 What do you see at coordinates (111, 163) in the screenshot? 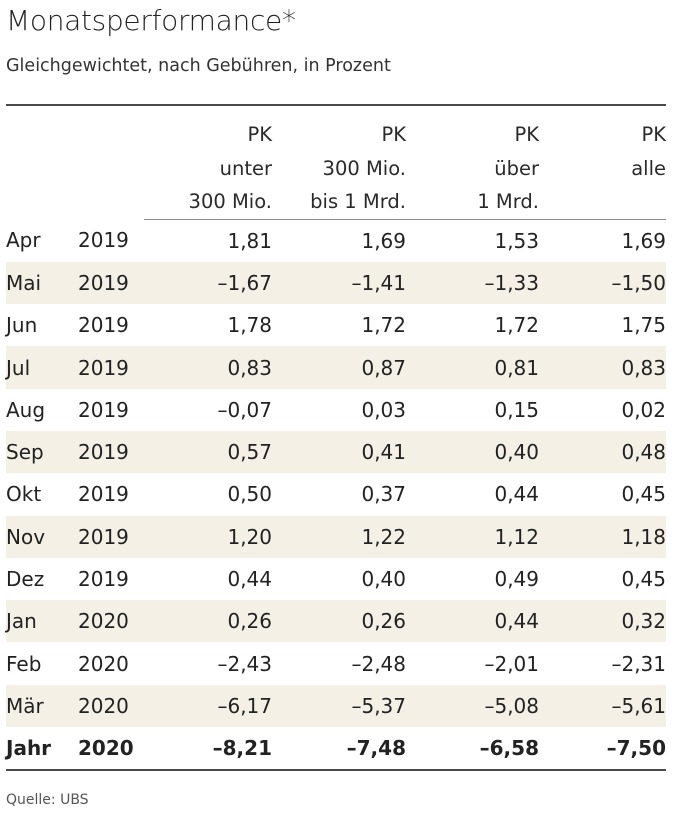
I see `header-blank-year` at bounding box center [111, 163].